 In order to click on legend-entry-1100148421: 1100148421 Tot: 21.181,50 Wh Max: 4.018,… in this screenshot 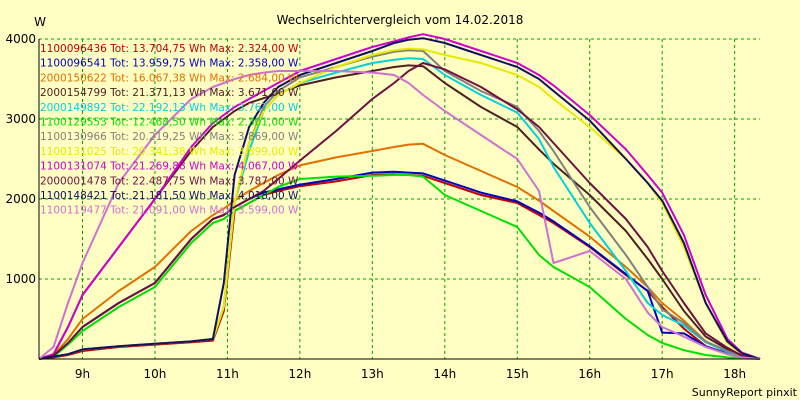, I will do `click(169, 196)`.